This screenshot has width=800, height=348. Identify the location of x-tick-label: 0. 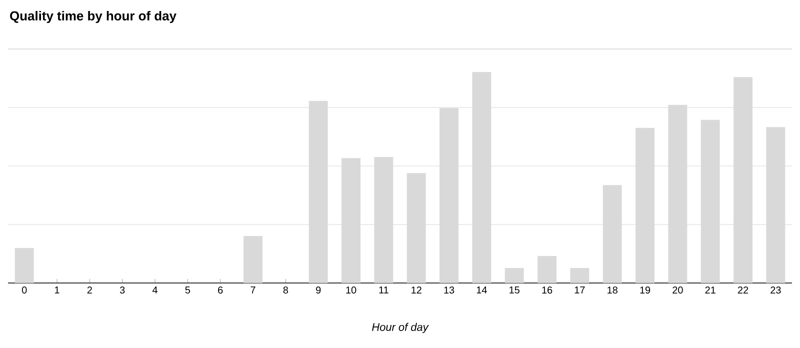
(24, 290).